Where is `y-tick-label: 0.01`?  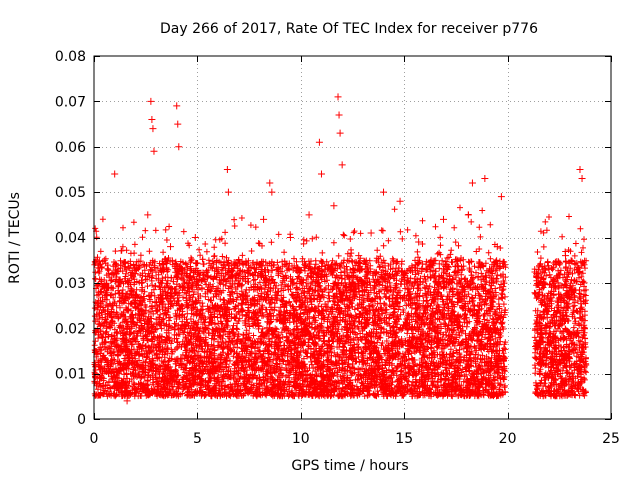 y-tick-label: 0.01 is located at coordinates (70, 375).